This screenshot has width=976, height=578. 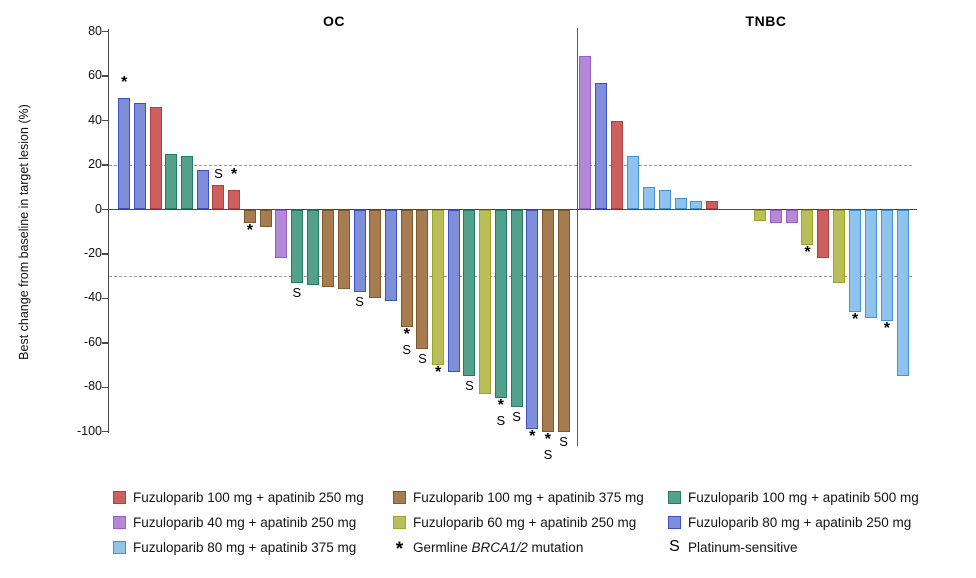 What do you see at coordinates (98, 208) in the screenshot?
I see `y-tick-label: 0` at bounding box center [98, 208].